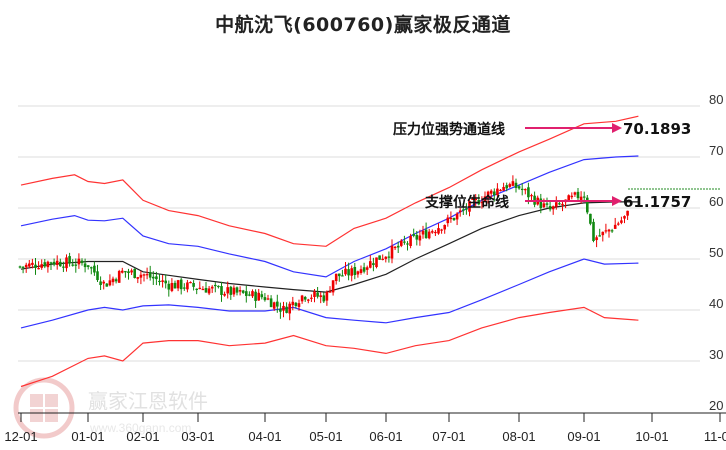 This screenshot has width=726, height=450. I want to click on x-tick-label: 07-01, so click(448, 436).